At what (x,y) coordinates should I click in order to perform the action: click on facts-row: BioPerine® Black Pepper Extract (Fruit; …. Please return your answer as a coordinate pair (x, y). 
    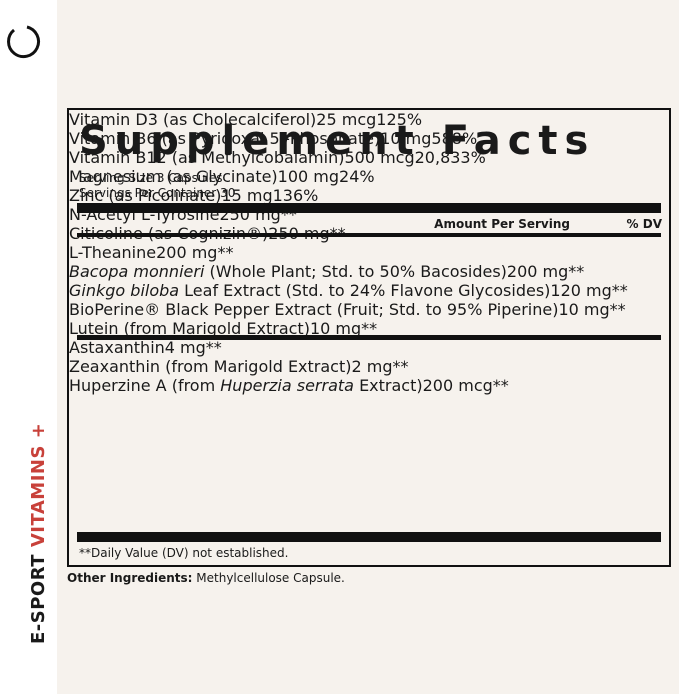
    Looking at the image, I should click on (369, 309).